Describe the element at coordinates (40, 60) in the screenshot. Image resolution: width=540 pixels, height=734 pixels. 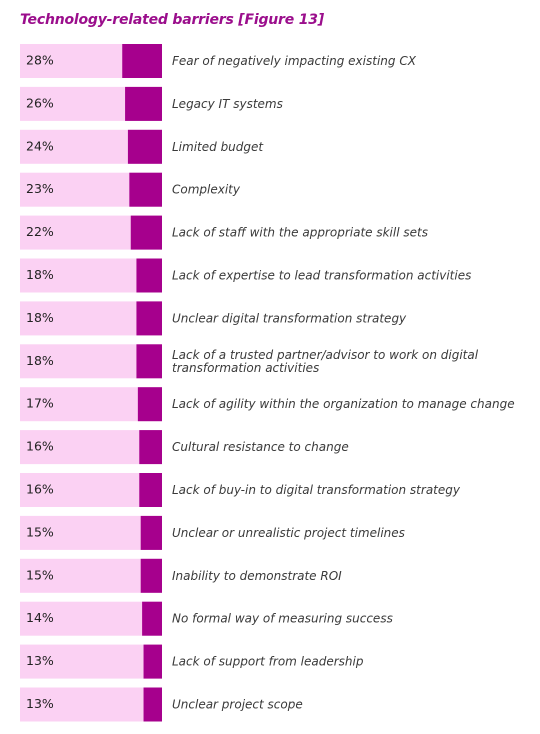
I see `bar-value-label: 28%` at that location.